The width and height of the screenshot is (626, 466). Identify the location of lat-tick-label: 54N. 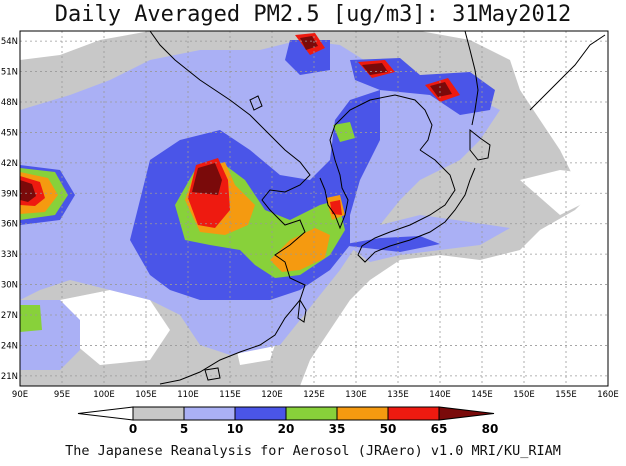
(9, 42).